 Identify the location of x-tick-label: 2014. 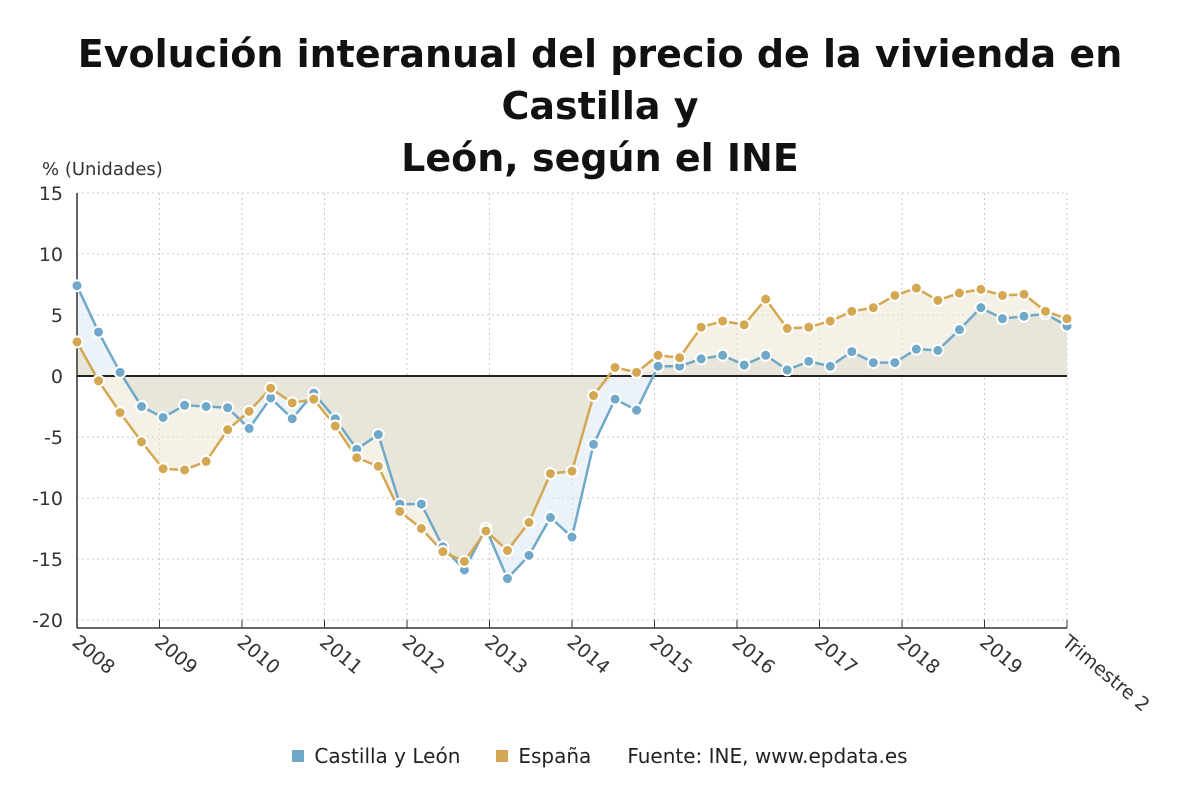
(588, 655).